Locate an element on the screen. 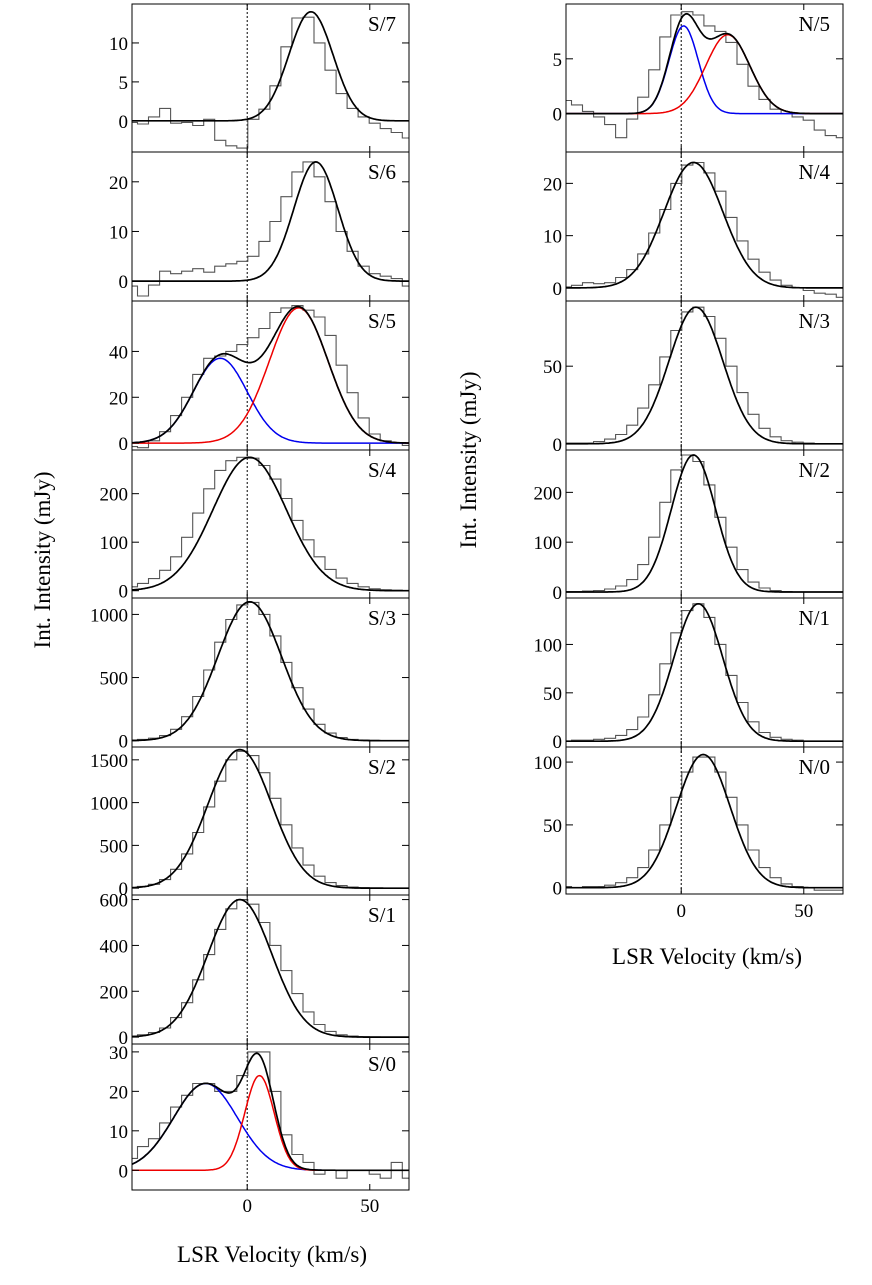 This screenshot has width=872, height=1285. panel-S6: 0 10 20 S/6 is located at coordinates (259, 226).